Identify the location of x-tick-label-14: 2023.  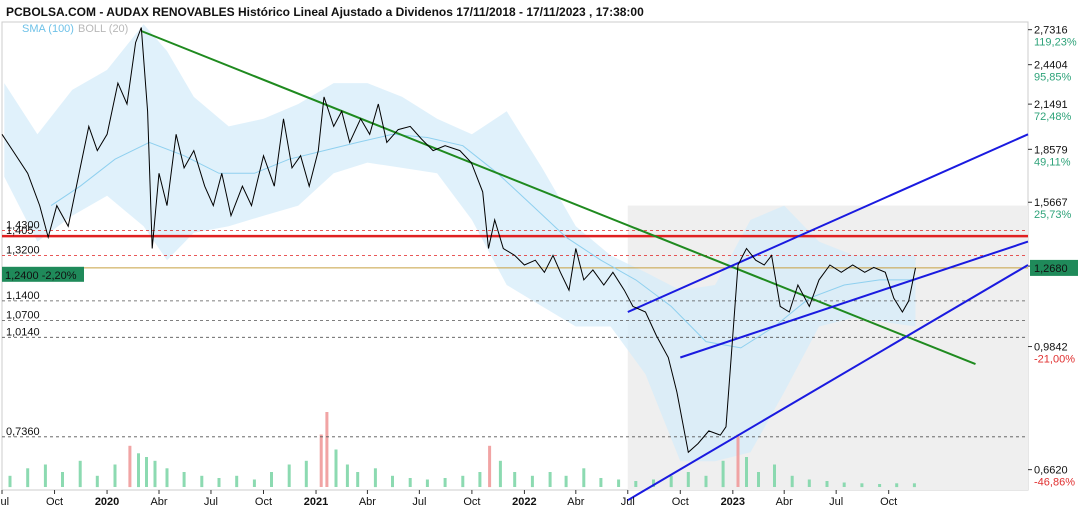
(733, 502).